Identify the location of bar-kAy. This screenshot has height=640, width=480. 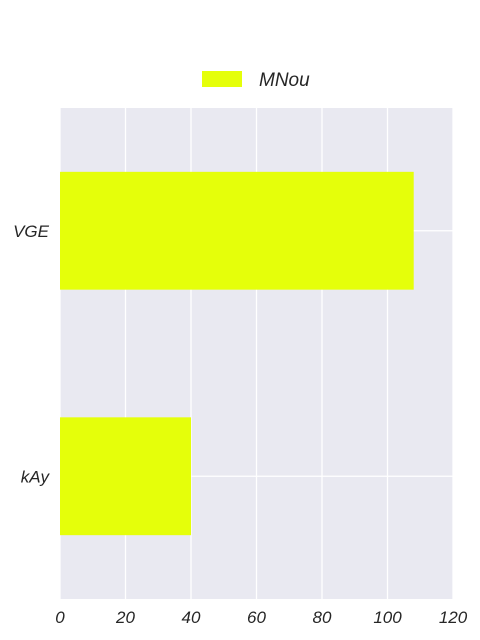
(125, 476).